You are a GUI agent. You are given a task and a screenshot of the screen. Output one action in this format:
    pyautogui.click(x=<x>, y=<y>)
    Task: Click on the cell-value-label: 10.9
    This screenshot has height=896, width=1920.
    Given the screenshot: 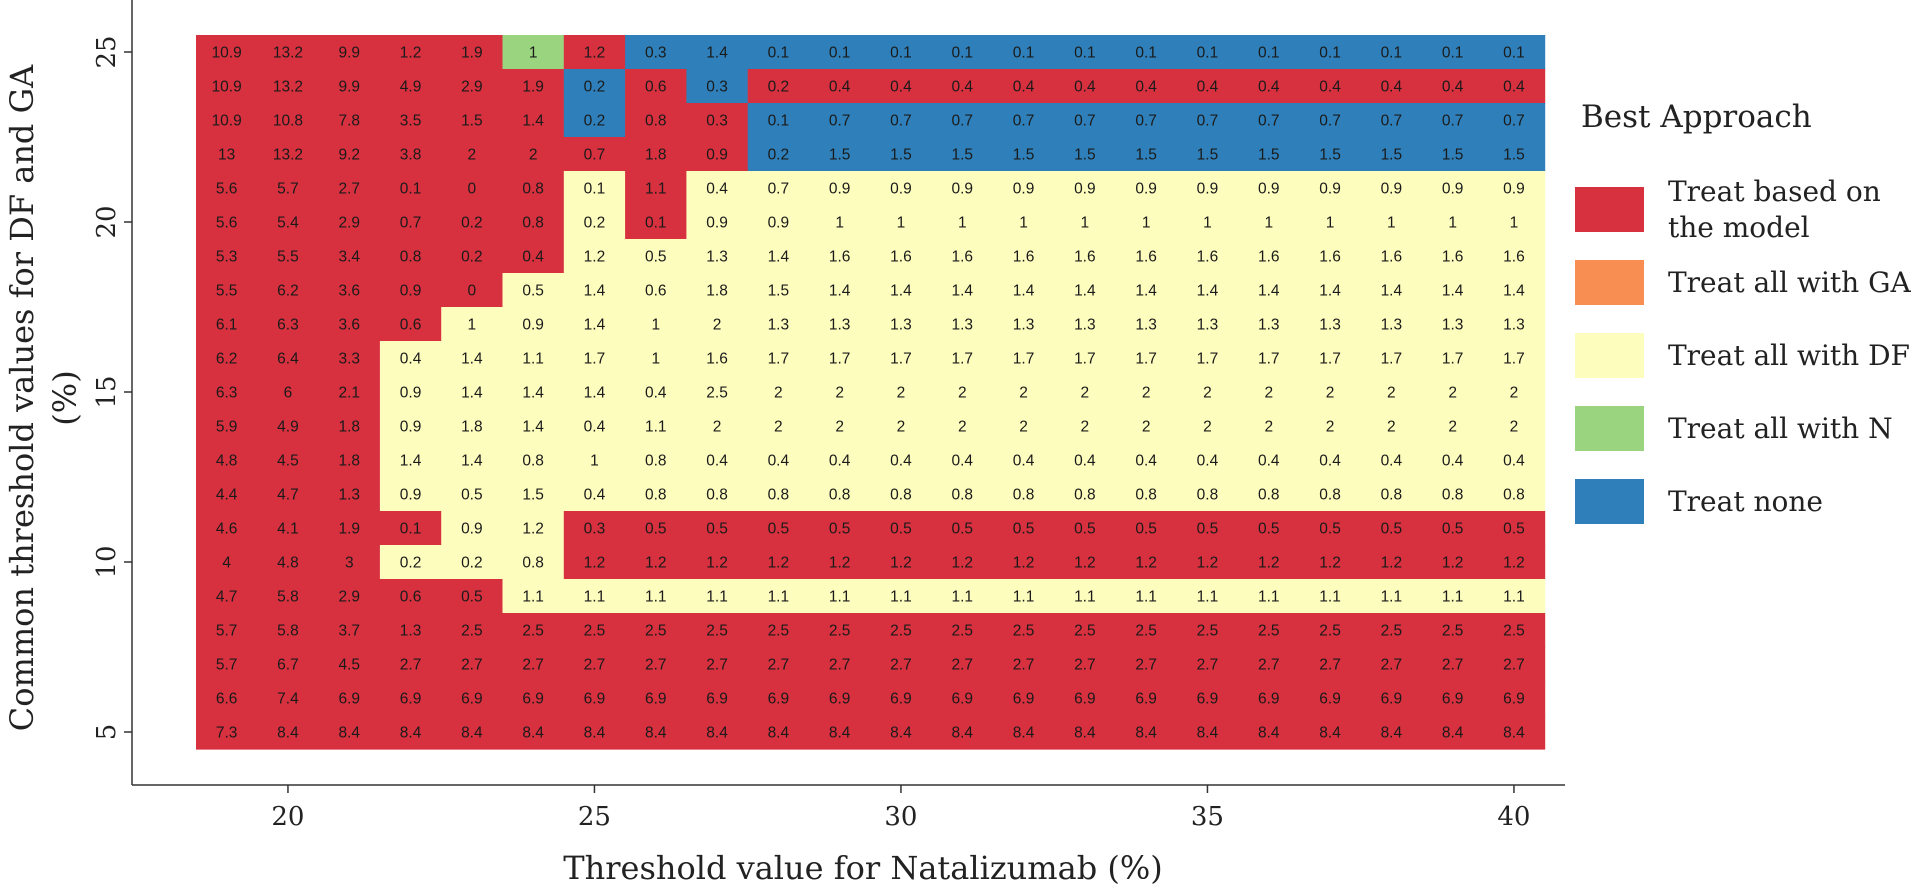 What is the action you would take?
    pyautogui.click(x=227, y=121)
    